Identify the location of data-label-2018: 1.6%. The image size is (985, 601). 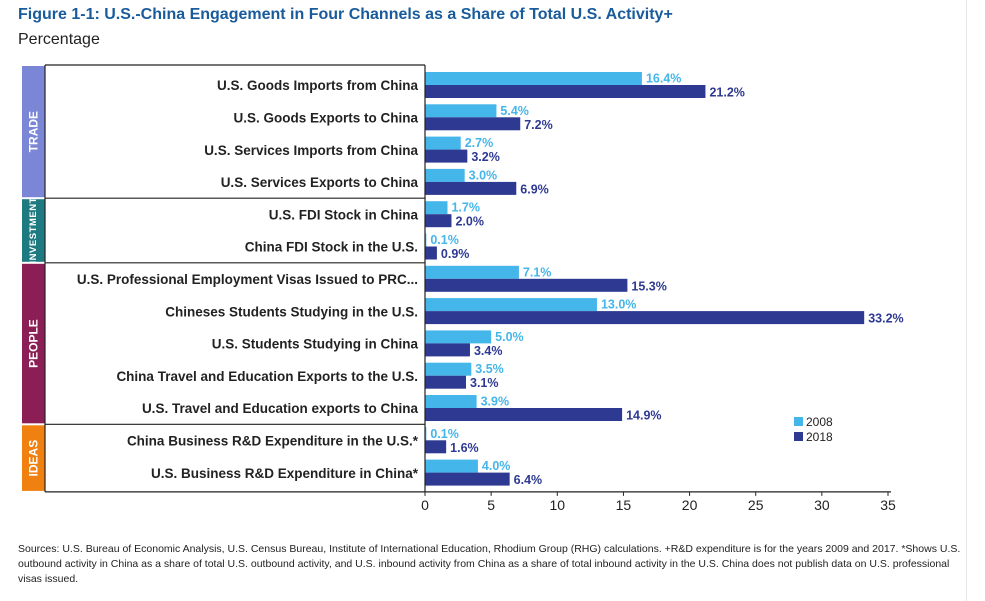
(464, 448).